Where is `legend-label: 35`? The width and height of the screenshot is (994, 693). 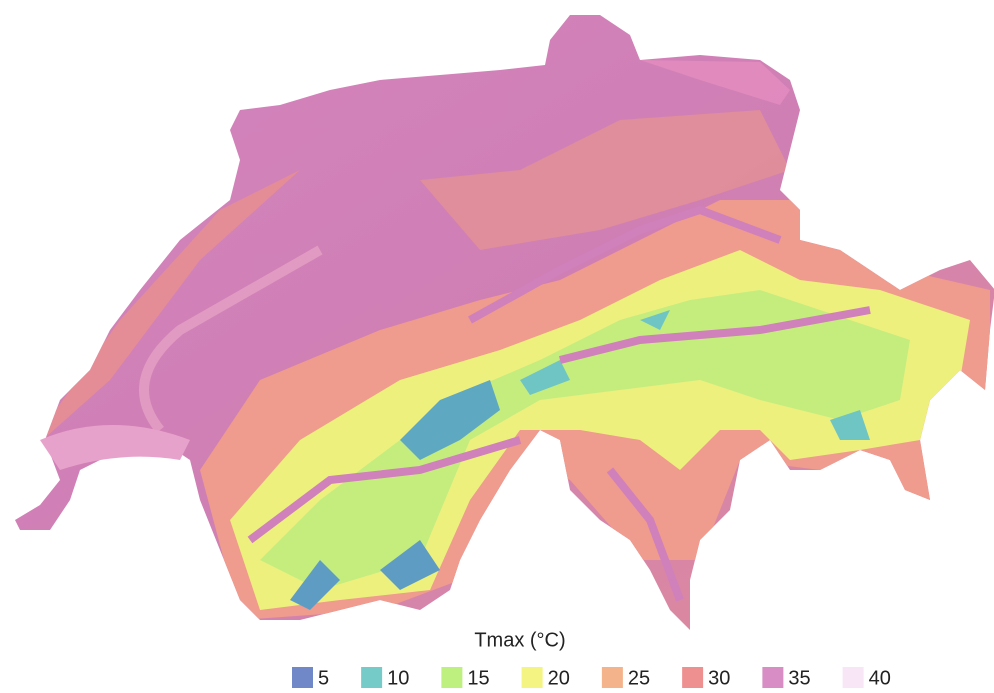 legend-label: 35 is located at coordinates (799, 678).